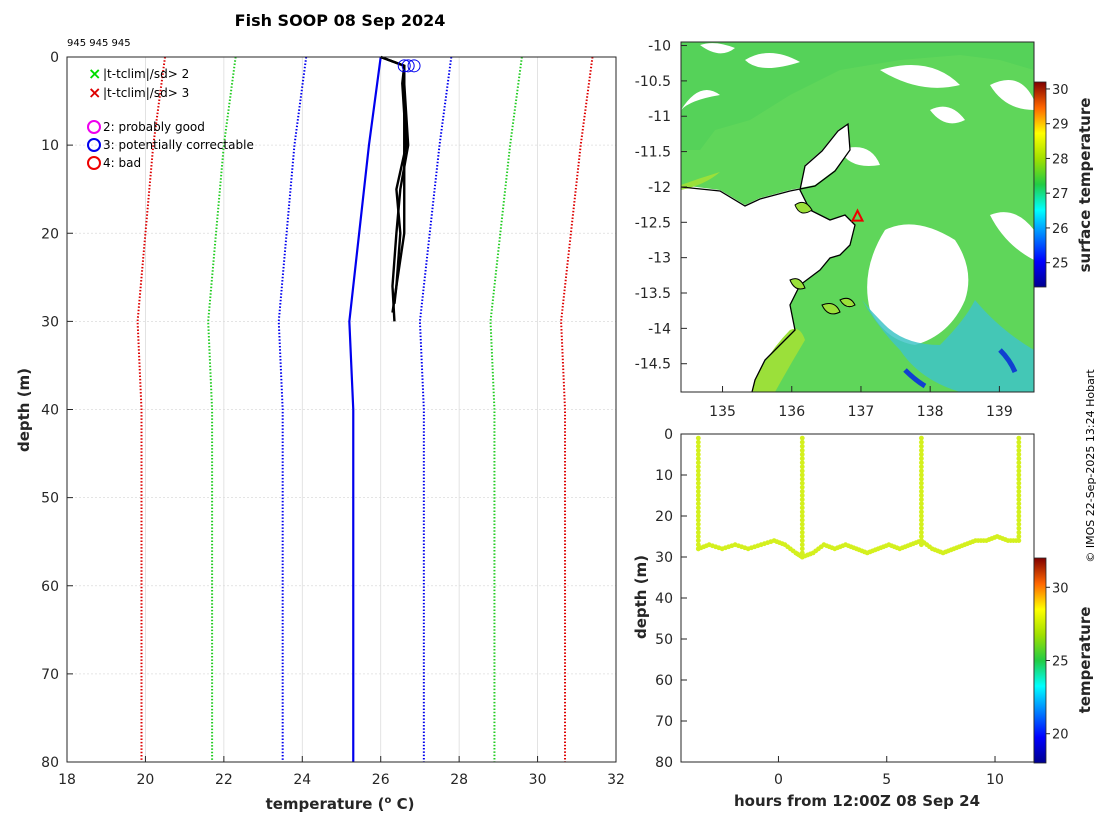  What do you see at coordinates (1060, 159) in the screenshot?
I see `map-colorbar-tick-label: 28` at bounding box center [1060, 159].